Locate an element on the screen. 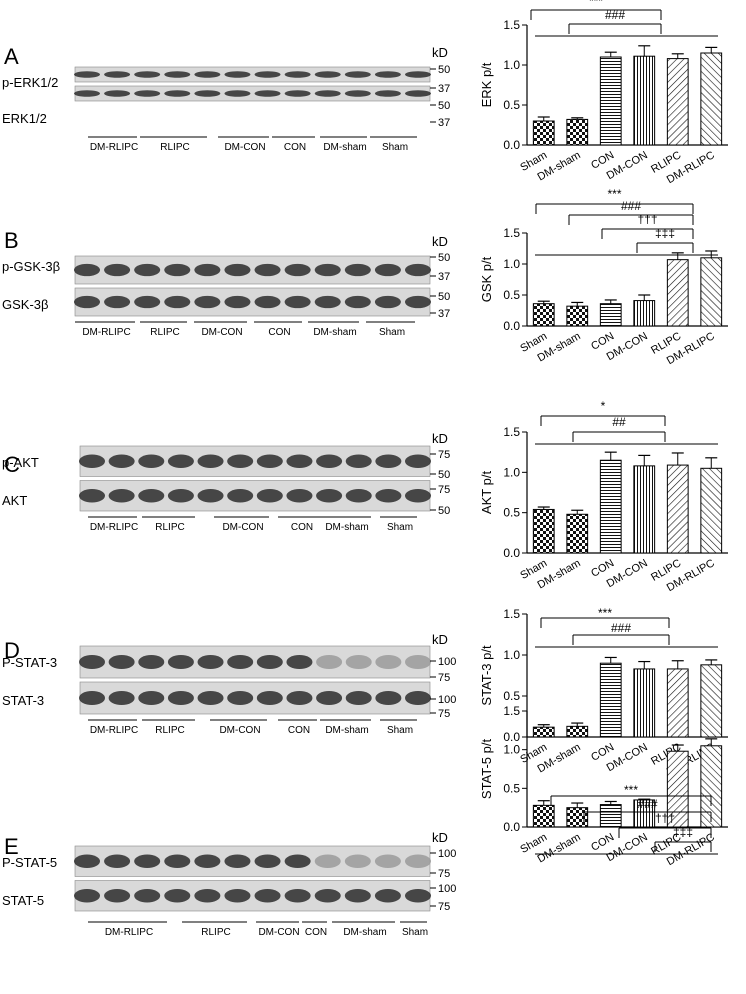  row-label: p-AKT is located at coordinates (20, 462).